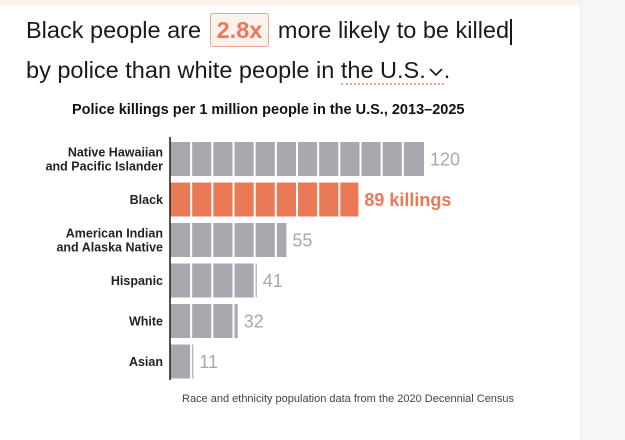  Describe the element at coordinates (273, 281) in the screenshot. I see `value-label: 41` at that location.